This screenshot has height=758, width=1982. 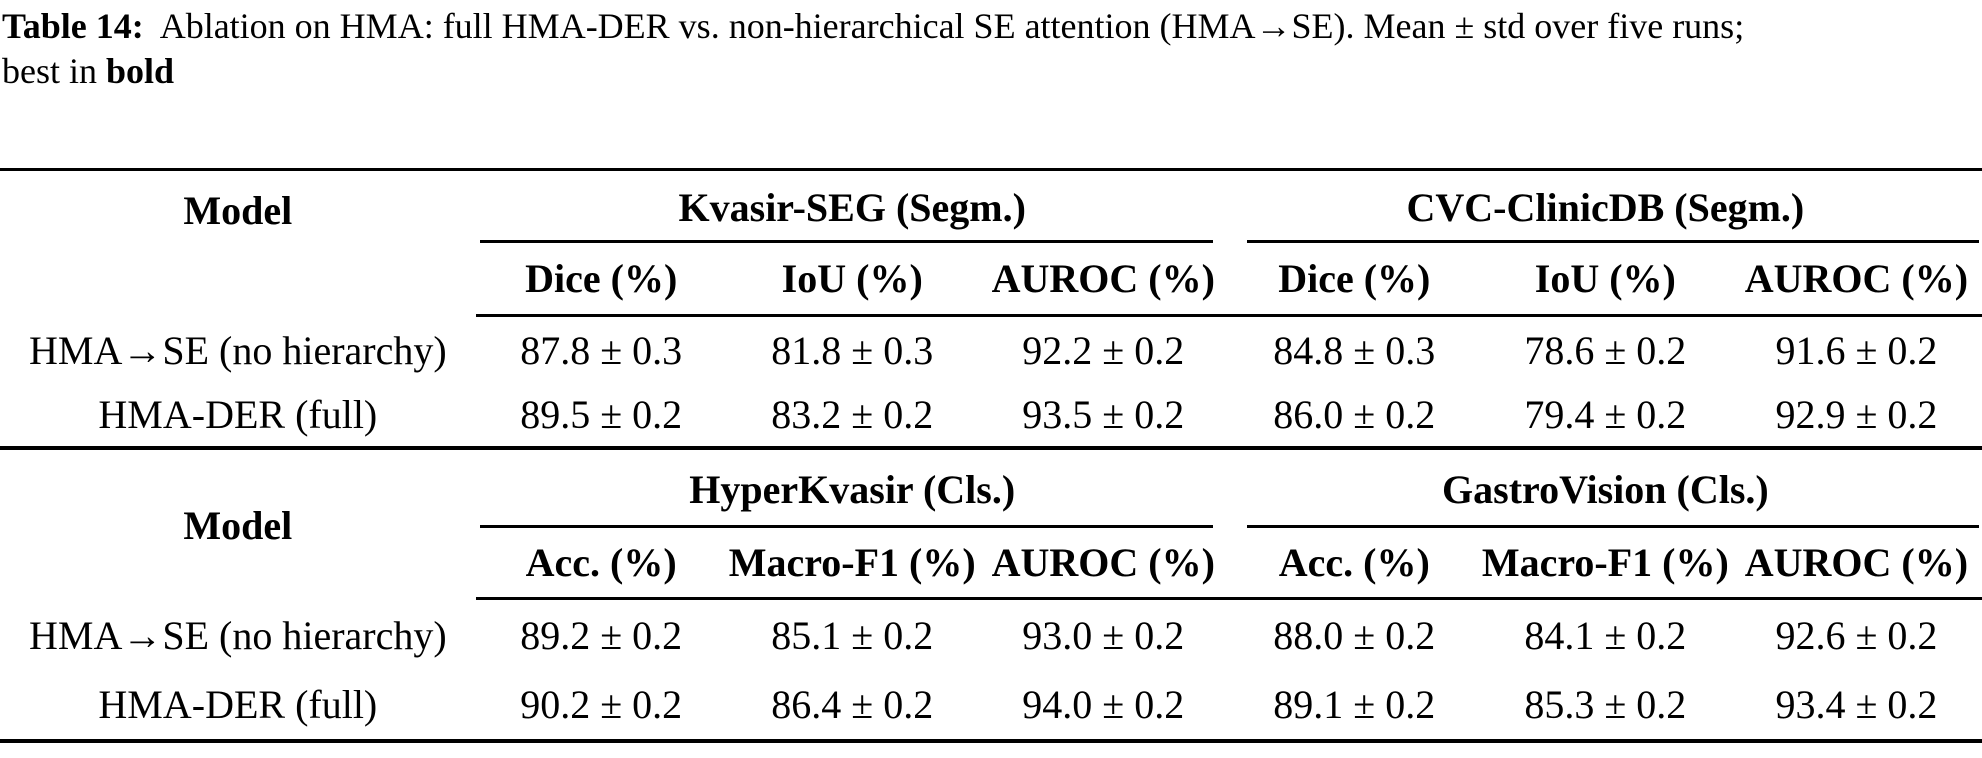 I want to click on caption-line2: best in bold, so click(x=991, y=71).